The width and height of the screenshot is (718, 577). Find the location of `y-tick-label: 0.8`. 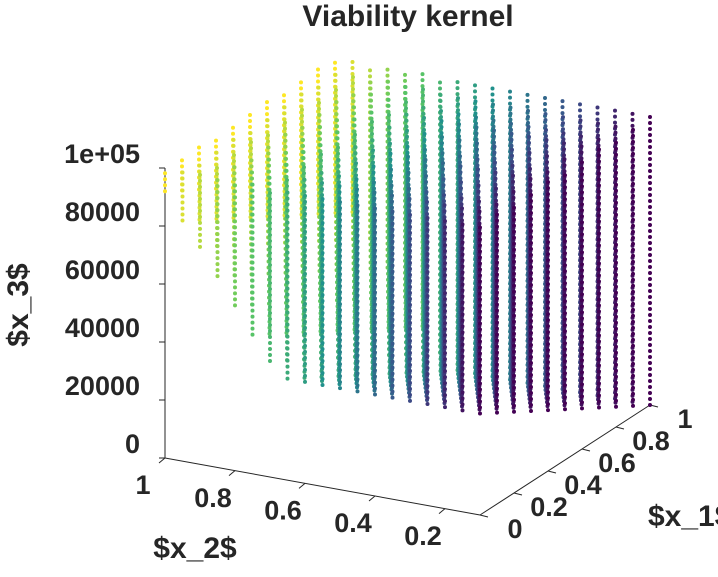

y-tick-label: 0.8 is located at coordinates (213, 498).